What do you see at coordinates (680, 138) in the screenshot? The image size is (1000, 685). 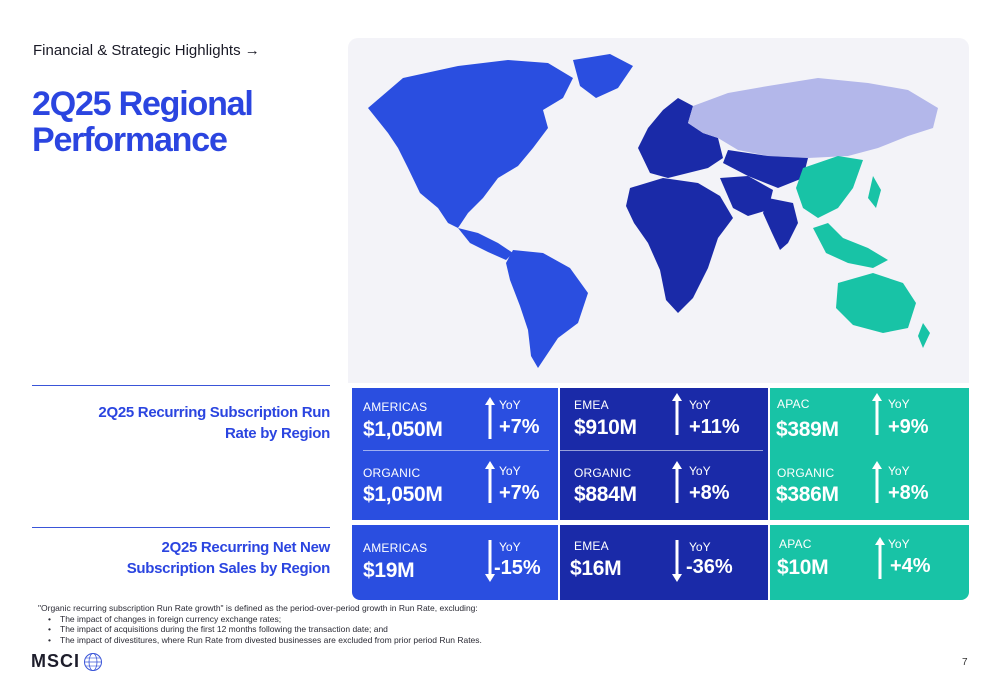 I see `map-region-europe` at bounding box center [680, 138].